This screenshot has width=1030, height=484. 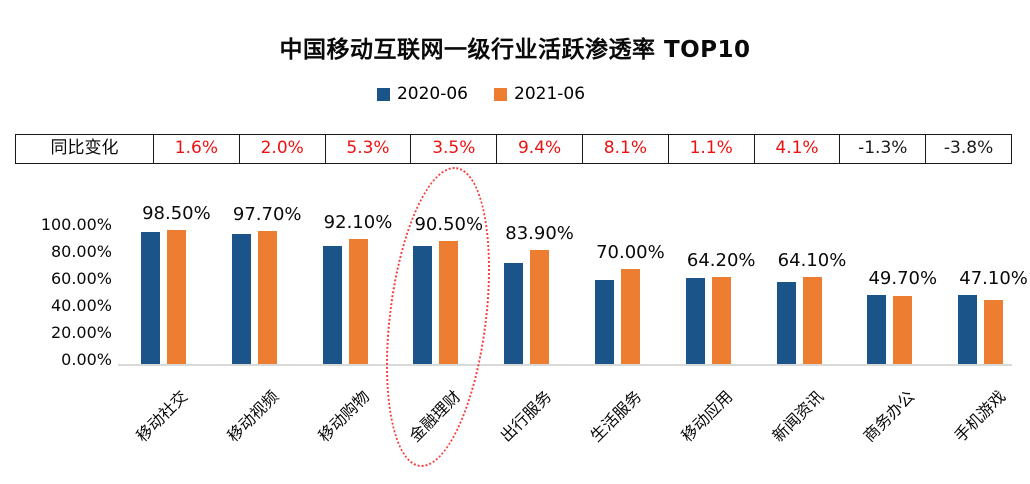 What do you see at coordinates (630, 252) in the screenshot?
I see `bar-value-label: 70.00%` at bounding box center [630, 252].